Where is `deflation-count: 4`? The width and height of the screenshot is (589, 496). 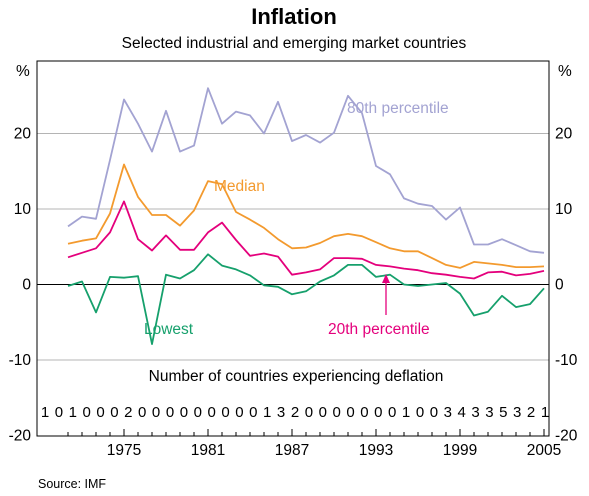 deflation-count: 4 is located at coordinates (462, 412).